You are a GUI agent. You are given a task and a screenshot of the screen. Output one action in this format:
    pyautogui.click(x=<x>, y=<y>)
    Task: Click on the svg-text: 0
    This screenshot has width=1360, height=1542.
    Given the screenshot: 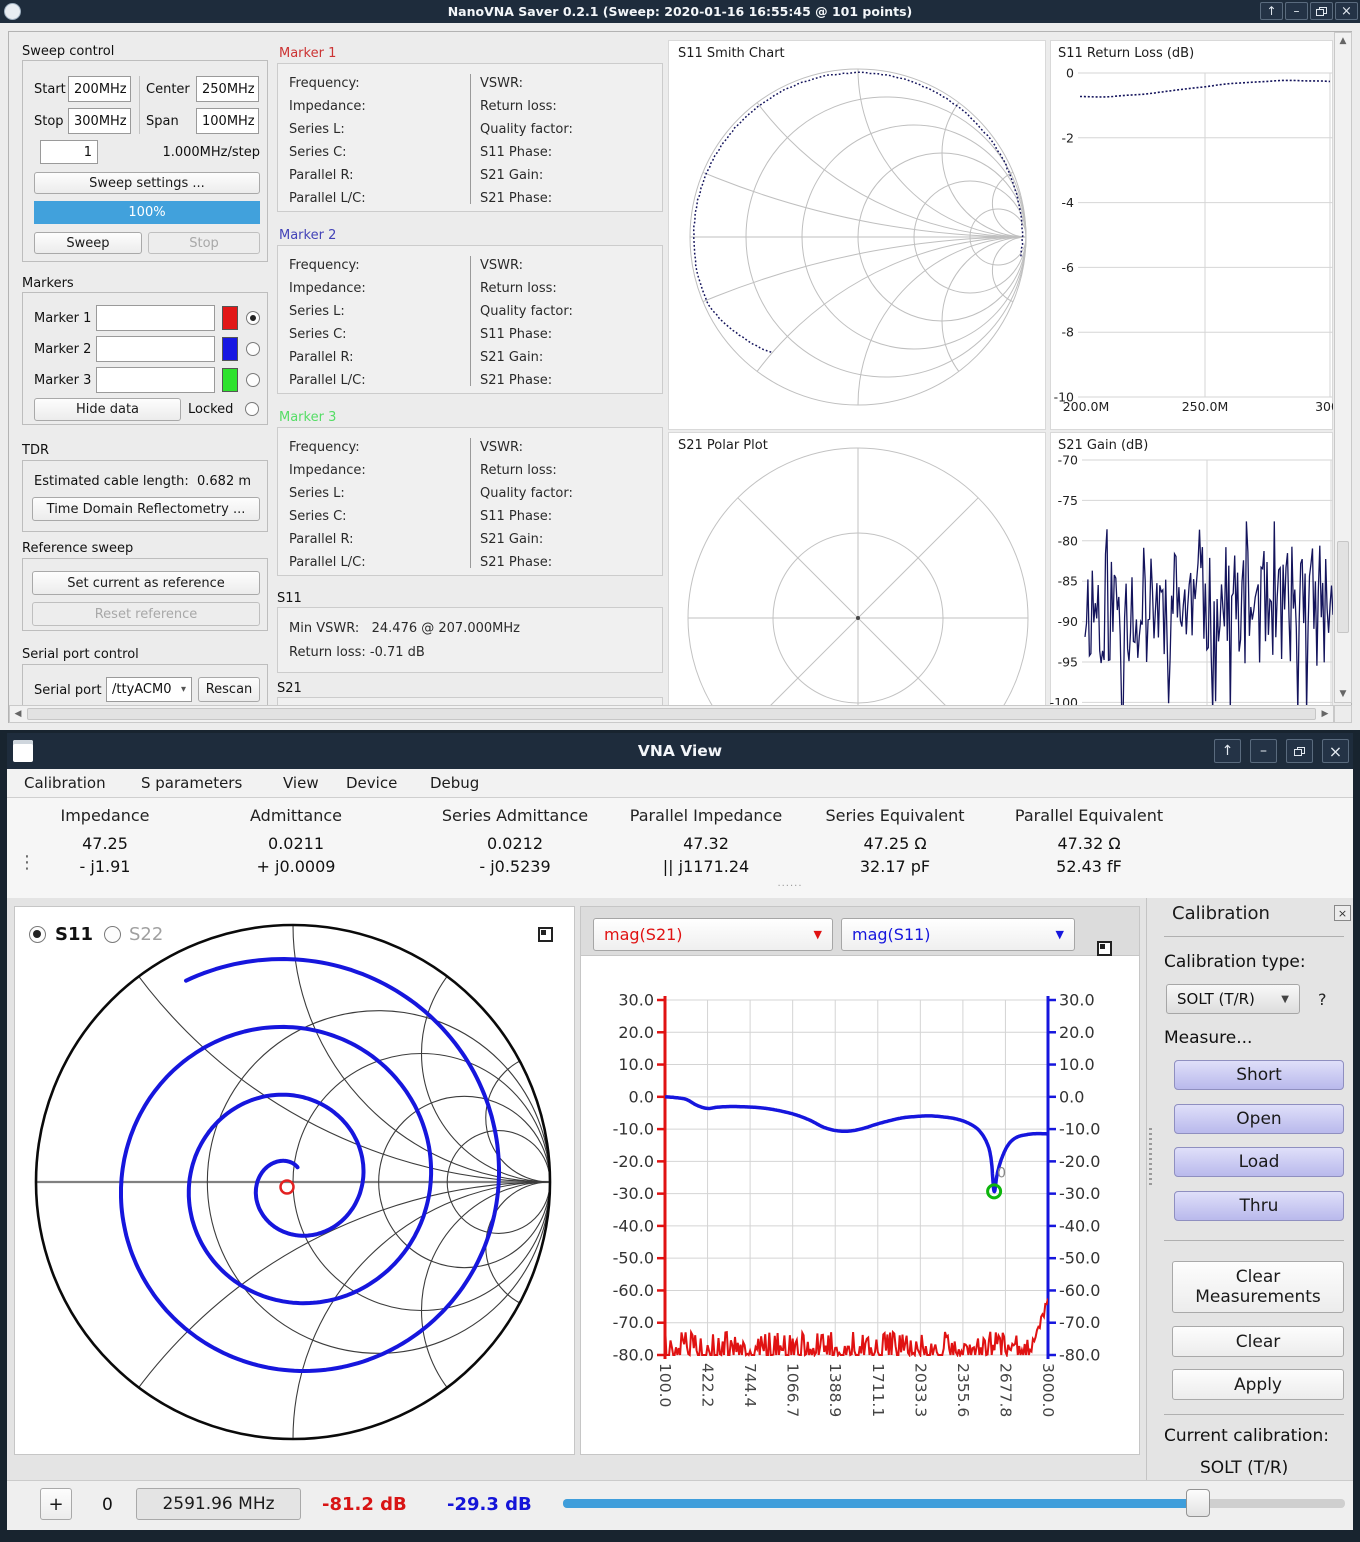 What is the action you would take?
    pyautogui.click(x=1001, y=1173)
    